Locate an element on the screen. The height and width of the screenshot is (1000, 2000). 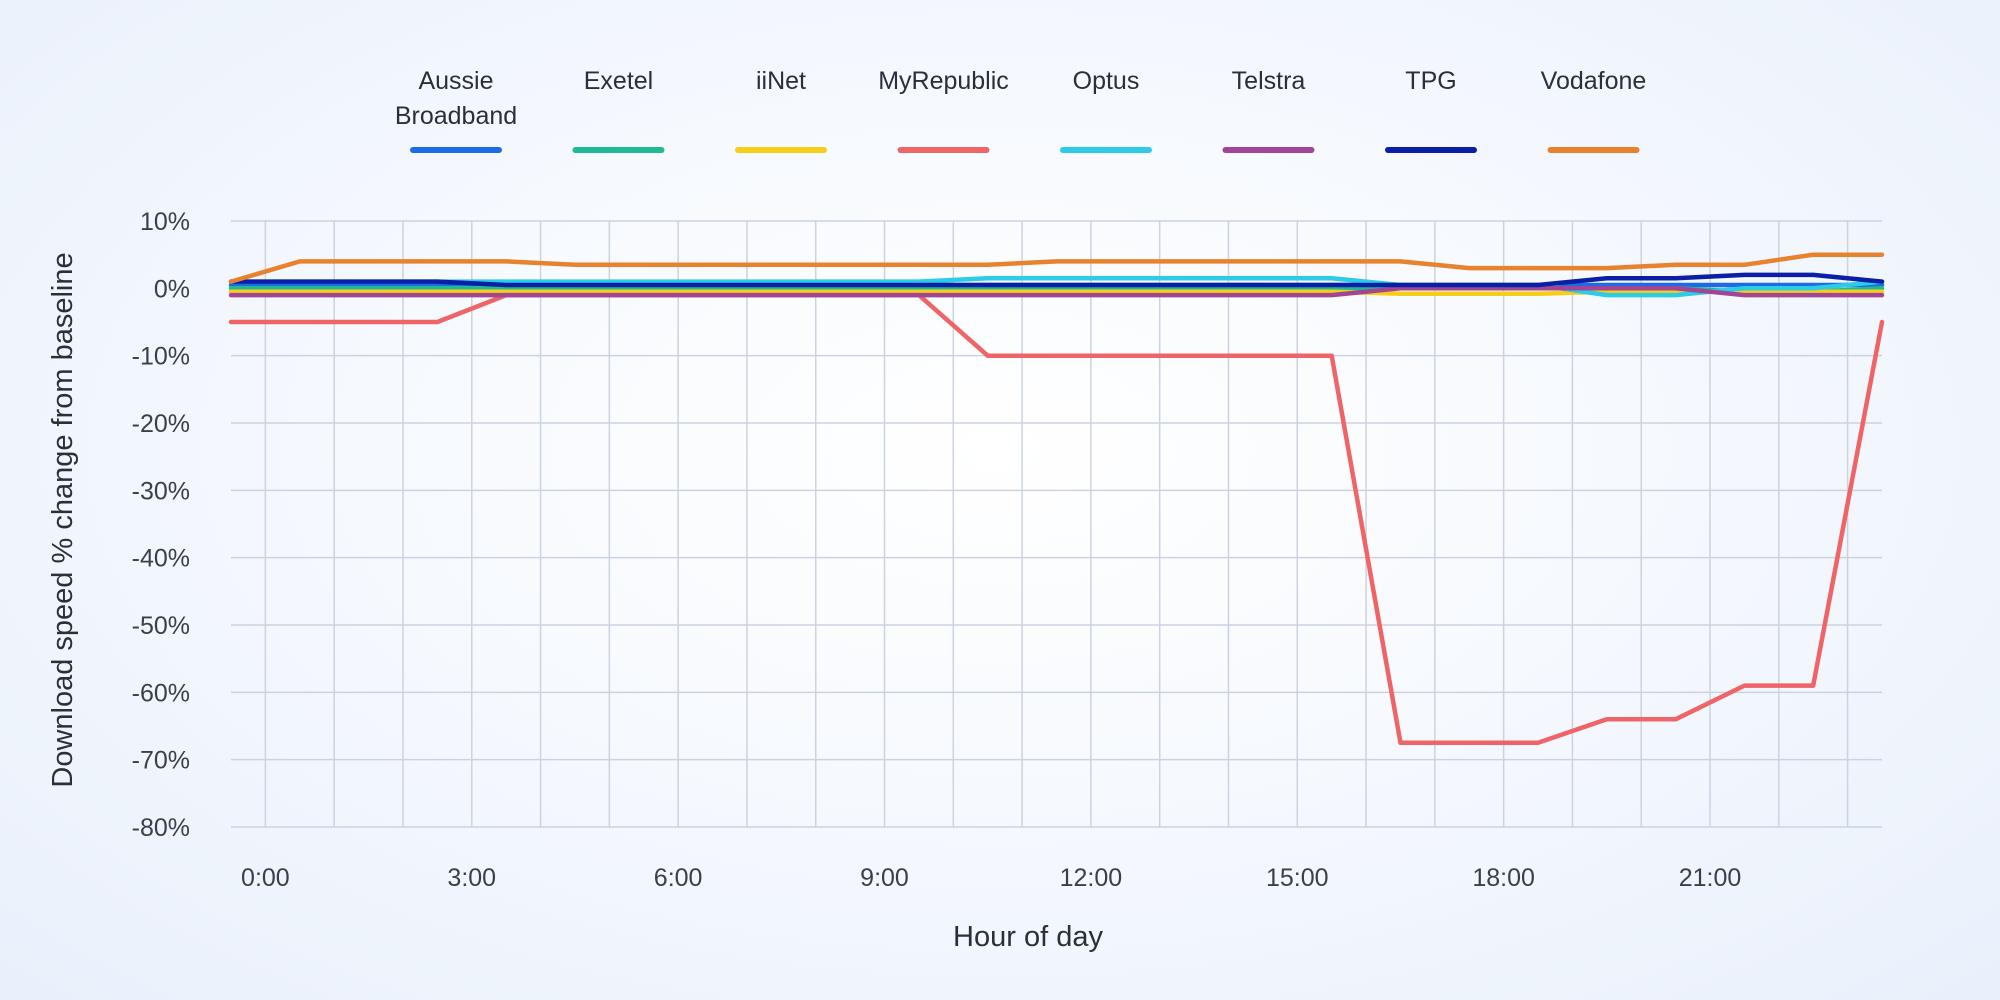
series-line-telstra is located at coordinates (1056, 292).